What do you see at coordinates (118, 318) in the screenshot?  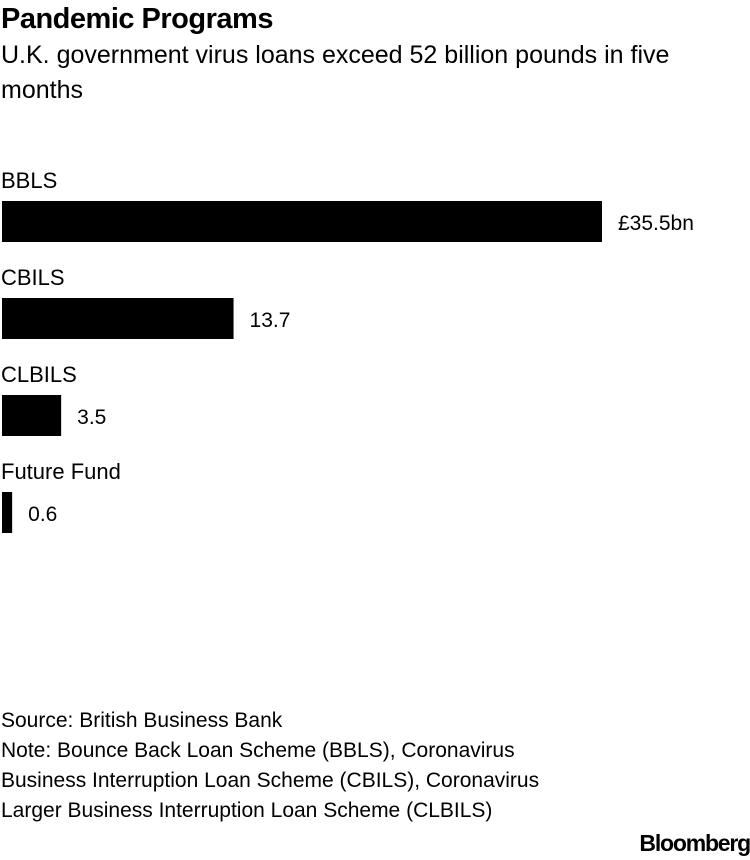 I see `bar-cbils` at bounding box center [118, 318].